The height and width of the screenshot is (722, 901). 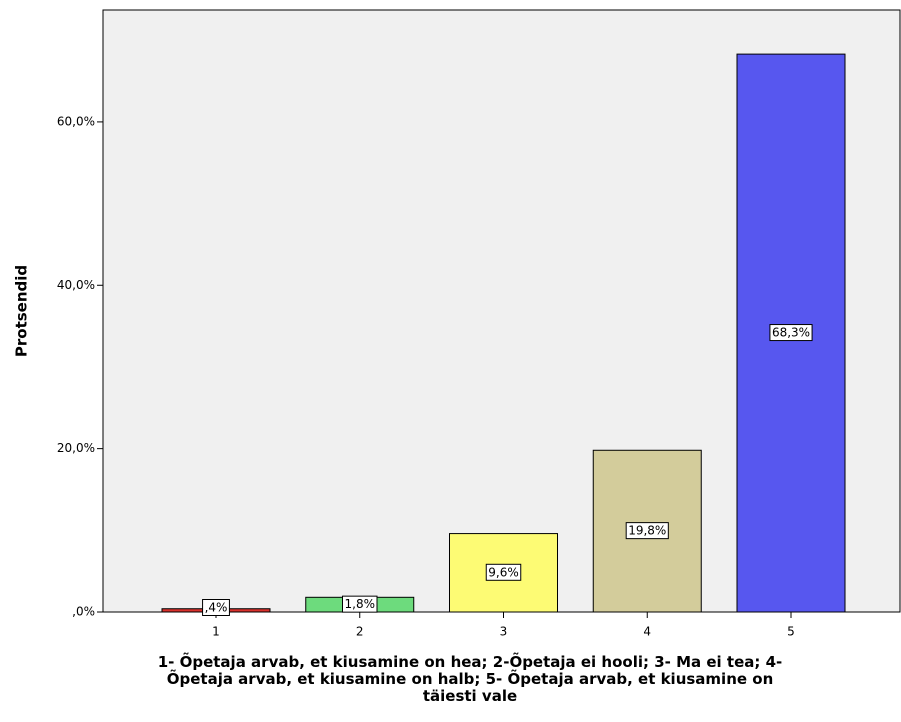 I want to click on data-label: 68,3%, so click(x=791, y=333).